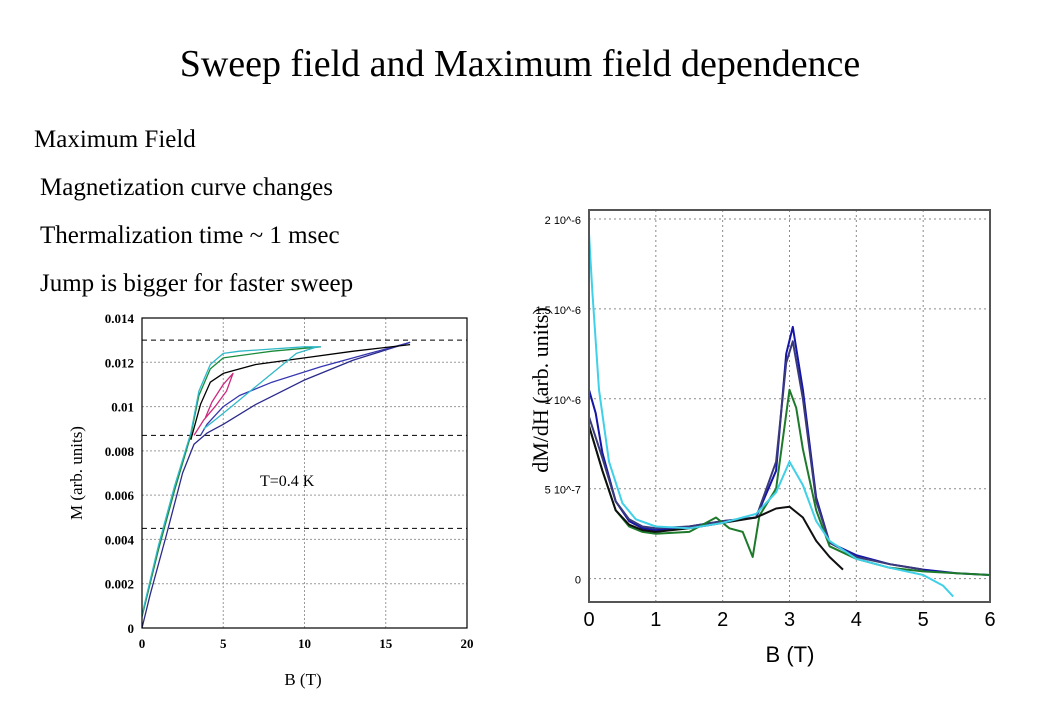 This screenshot has width=1040, height=720. Describe the element at coordinates (655, 620) in the screenshot. I see `x-tick-label: 1` at that location.